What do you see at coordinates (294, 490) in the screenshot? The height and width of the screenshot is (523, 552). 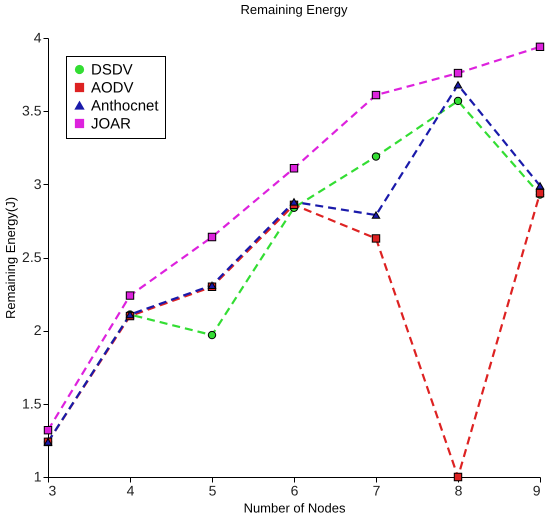 I see `x-tick-label: 6` at bounding box center [294, 490].